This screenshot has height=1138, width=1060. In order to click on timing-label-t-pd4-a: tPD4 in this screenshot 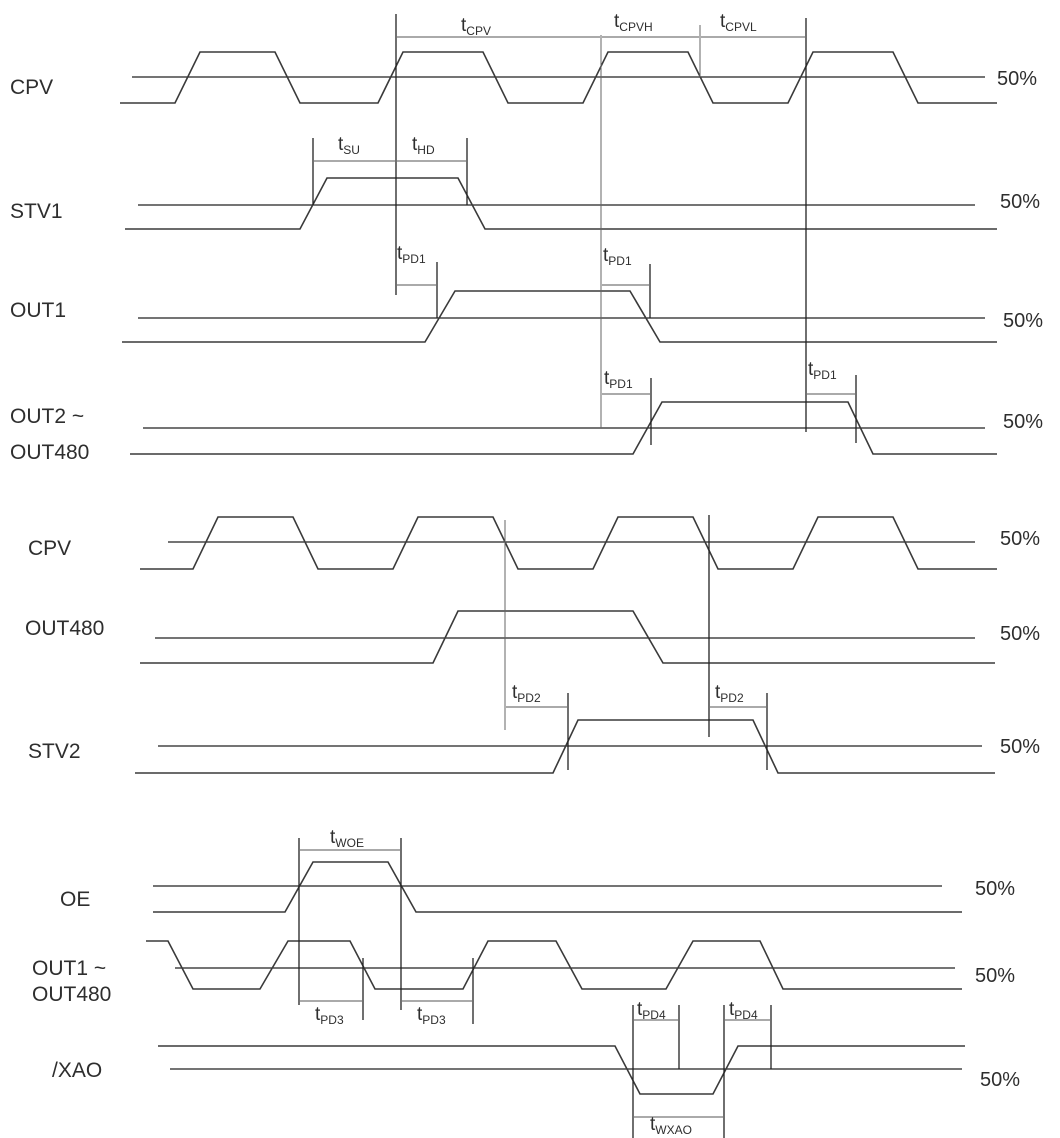, I will do `click(651, 1010)`.